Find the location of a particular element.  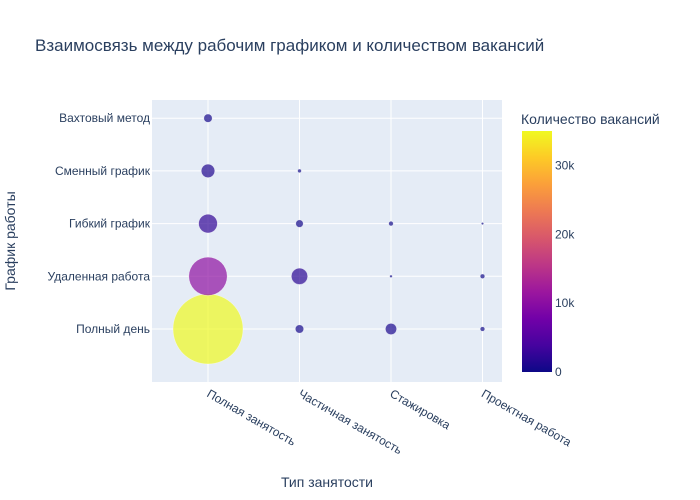

colorbar-ticks: 0 10k 20k 30k is located at coordinates (565, 268).